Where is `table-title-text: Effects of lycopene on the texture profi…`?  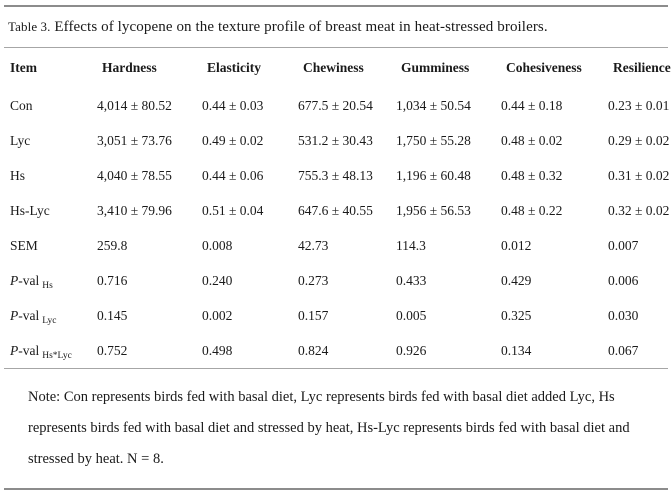 table-title-text: Effects of lycopene on the texture profi… is located at coordinates (301, 27).